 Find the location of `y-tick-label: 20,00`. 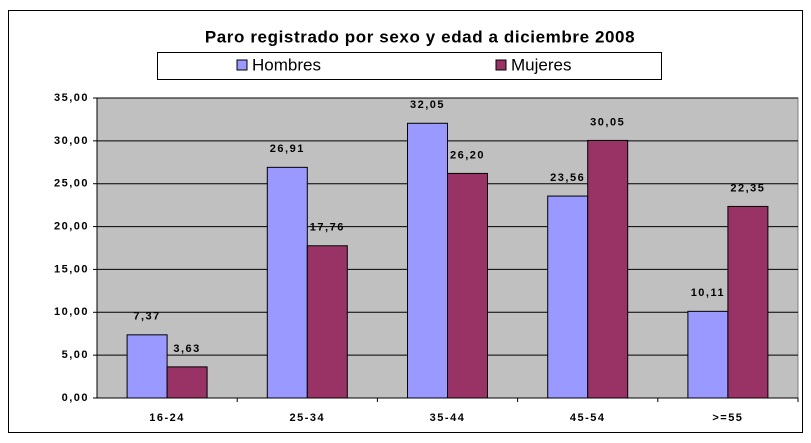

y-tick-label: 20,00 is located at coordinates (71, 226).